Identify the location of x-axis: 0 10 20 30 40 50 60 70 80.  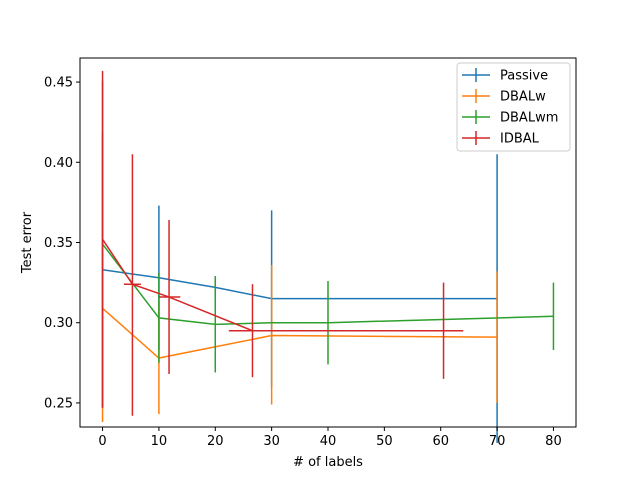
(330, 438).